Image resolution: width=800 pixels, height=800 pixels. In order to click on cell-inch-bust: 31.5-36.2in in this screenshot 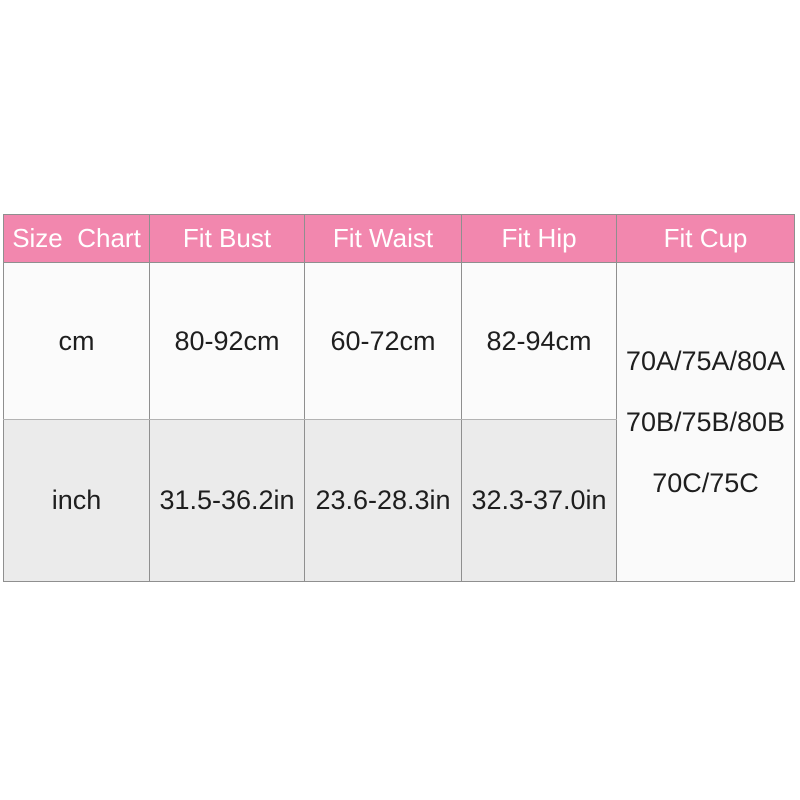, I will do `click(227, 500)`.